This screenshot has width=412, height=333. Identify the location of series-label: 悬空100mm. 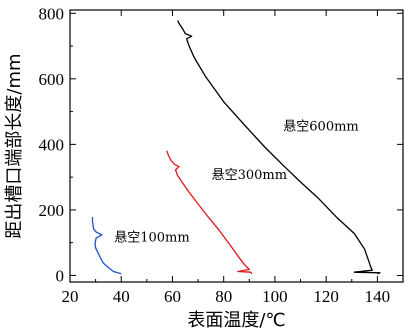
(151, 237).